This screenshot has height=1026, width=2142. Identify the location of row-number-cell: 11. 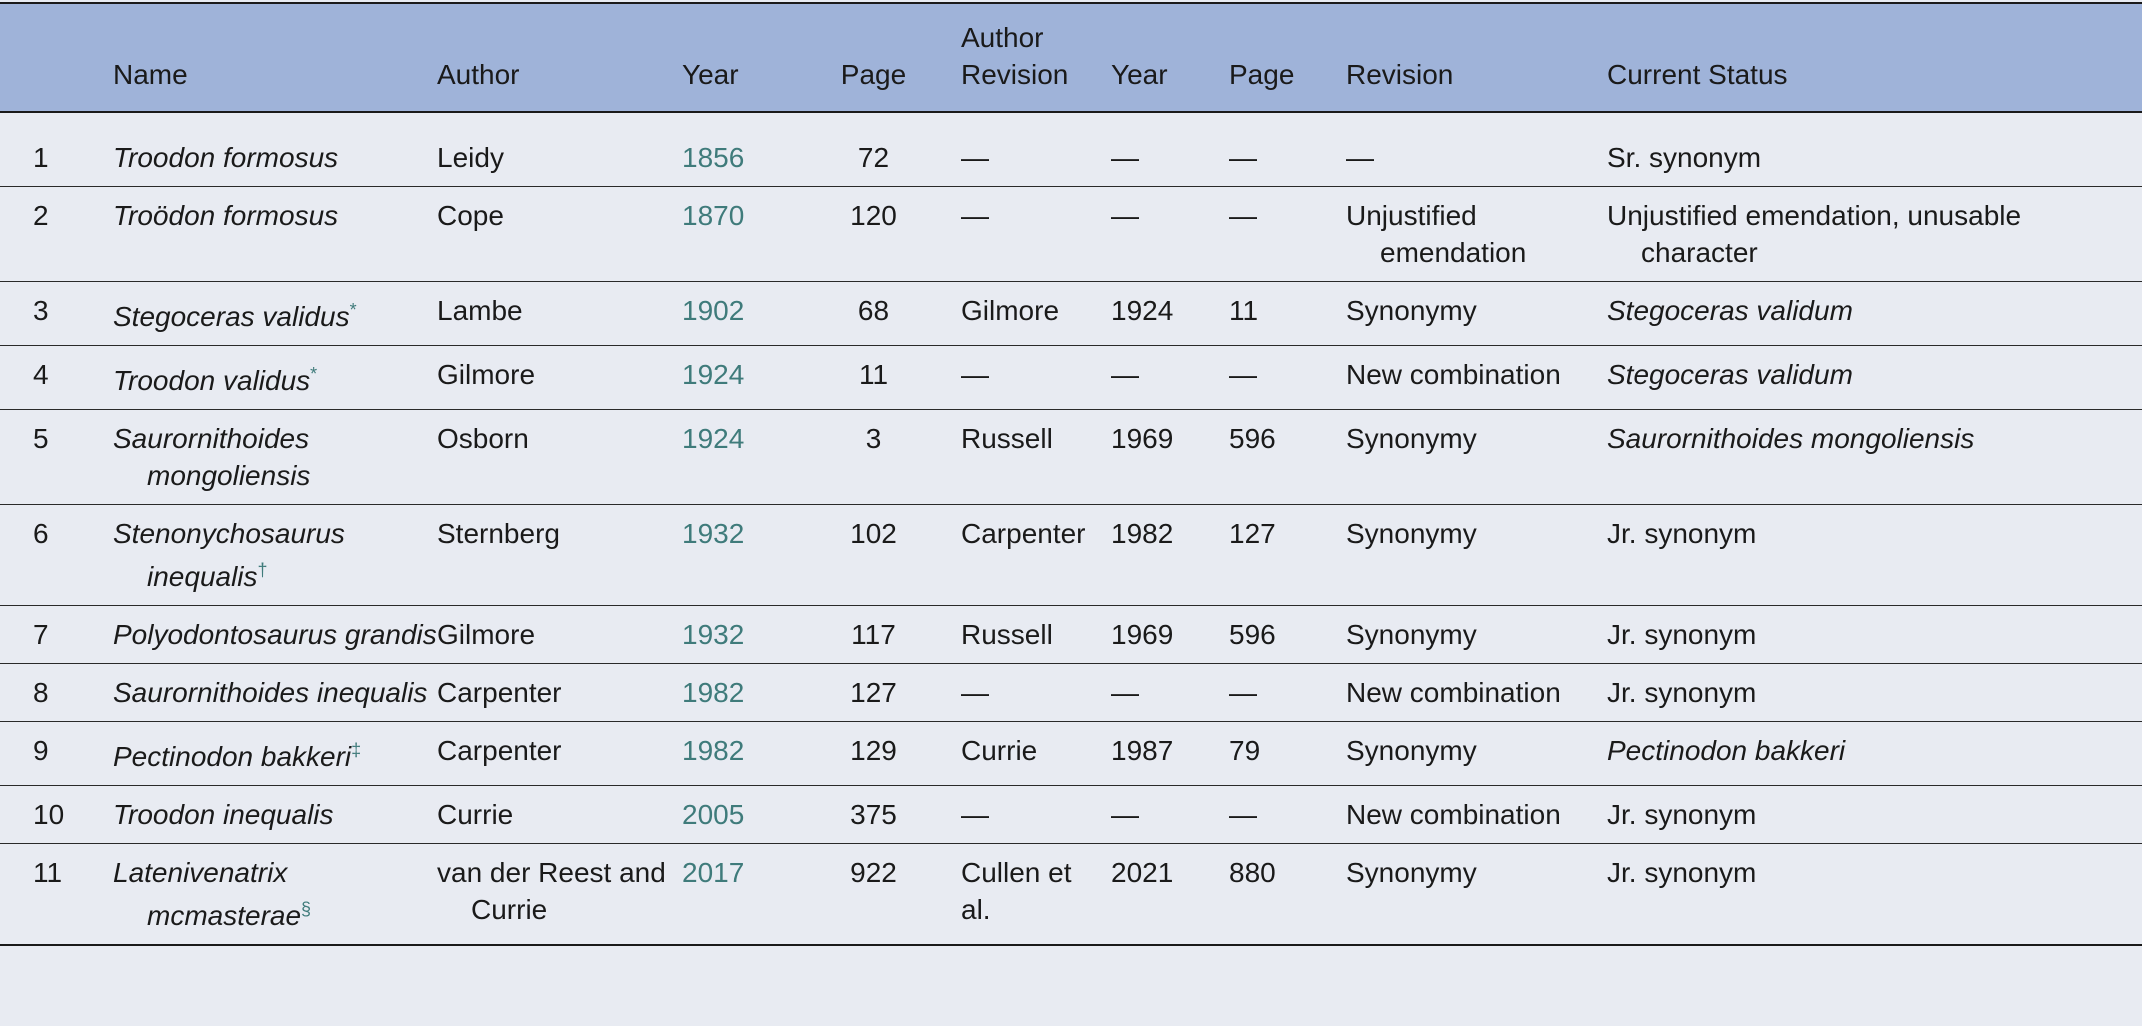
(56, 894).